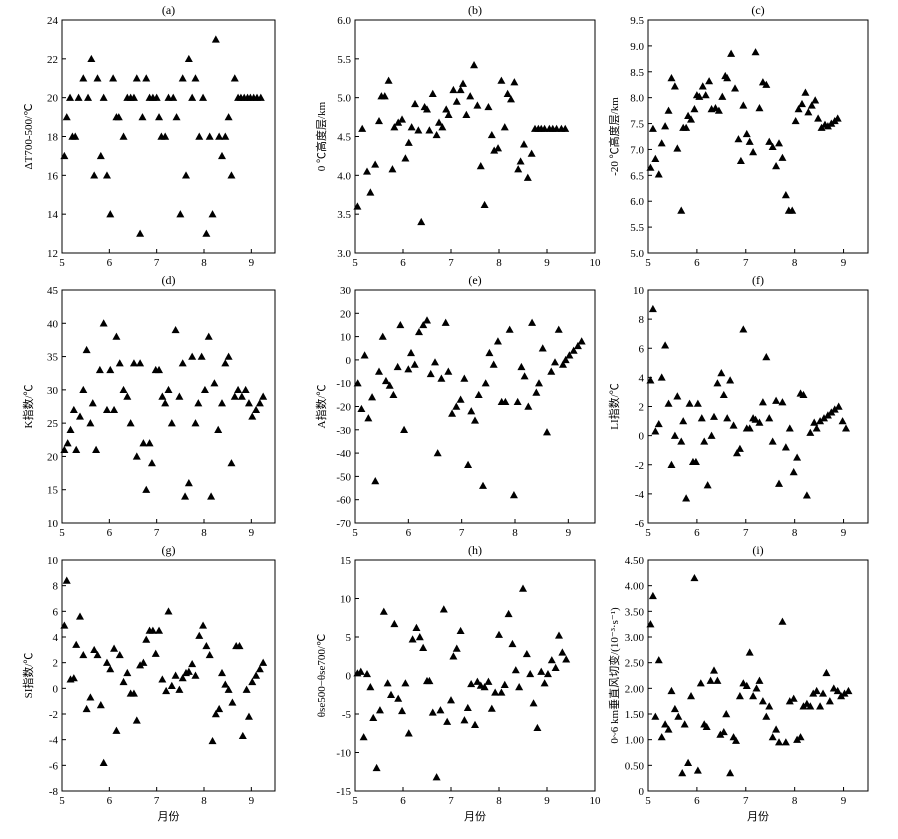  Describe the element at coordinates (474, 280) in the screenshot. I see `panel-title: (e)` at that location.